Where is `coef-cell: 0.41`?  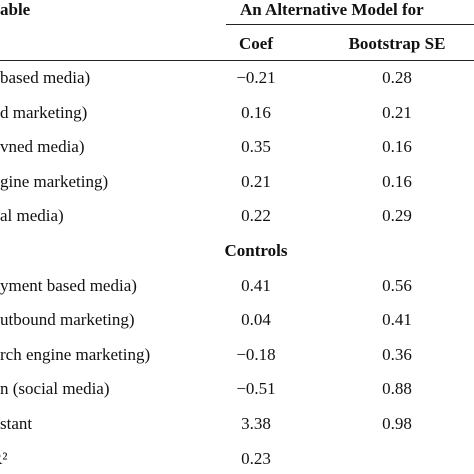 coef-cell: 0.41 is located at coordinates (256, 285).